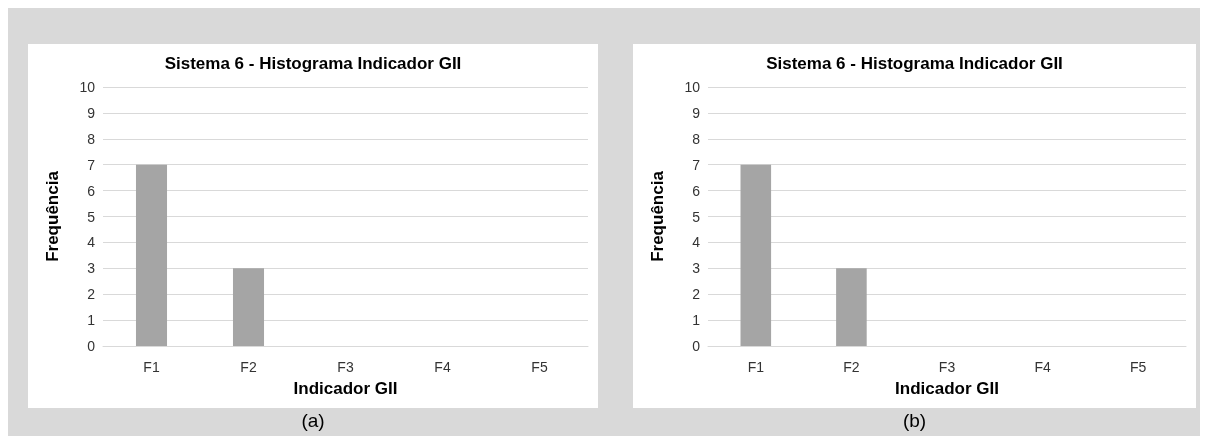 Image resolution: width=1207 pixels, height=436 pixels. Describe the element at coordinates (313, 421) in the screenshot. I see `text: (a)` at that location.